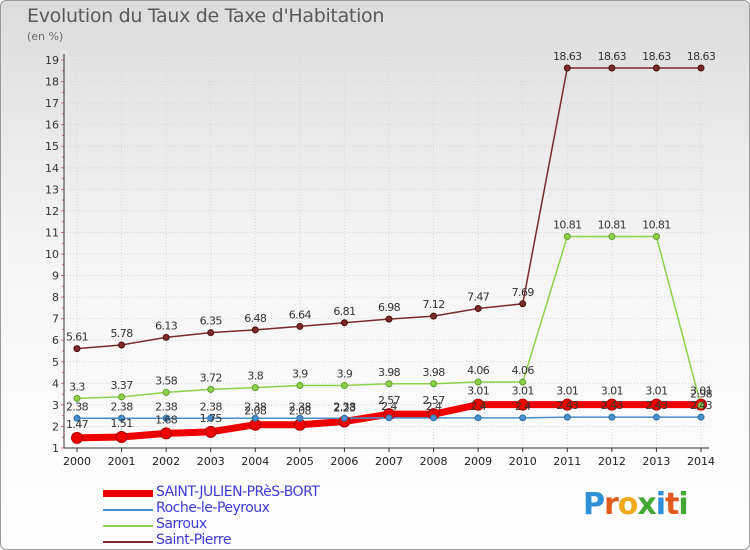 Image resolution: width=750 pixels, height=550 pixels. Describe the element at coordinates (206, 16) in the screenshot. I see `chart-title: Evolution du Taux de Taxe d'Habitation` at that location.